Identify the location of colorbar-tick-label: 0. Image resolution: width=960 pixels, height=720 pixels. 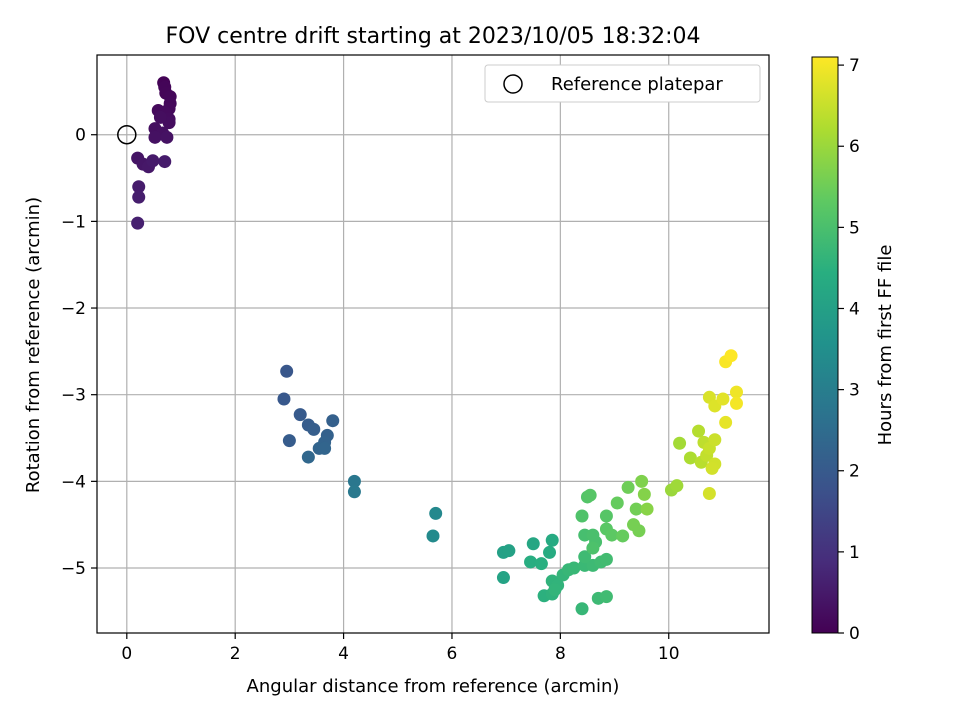
(854, 634).